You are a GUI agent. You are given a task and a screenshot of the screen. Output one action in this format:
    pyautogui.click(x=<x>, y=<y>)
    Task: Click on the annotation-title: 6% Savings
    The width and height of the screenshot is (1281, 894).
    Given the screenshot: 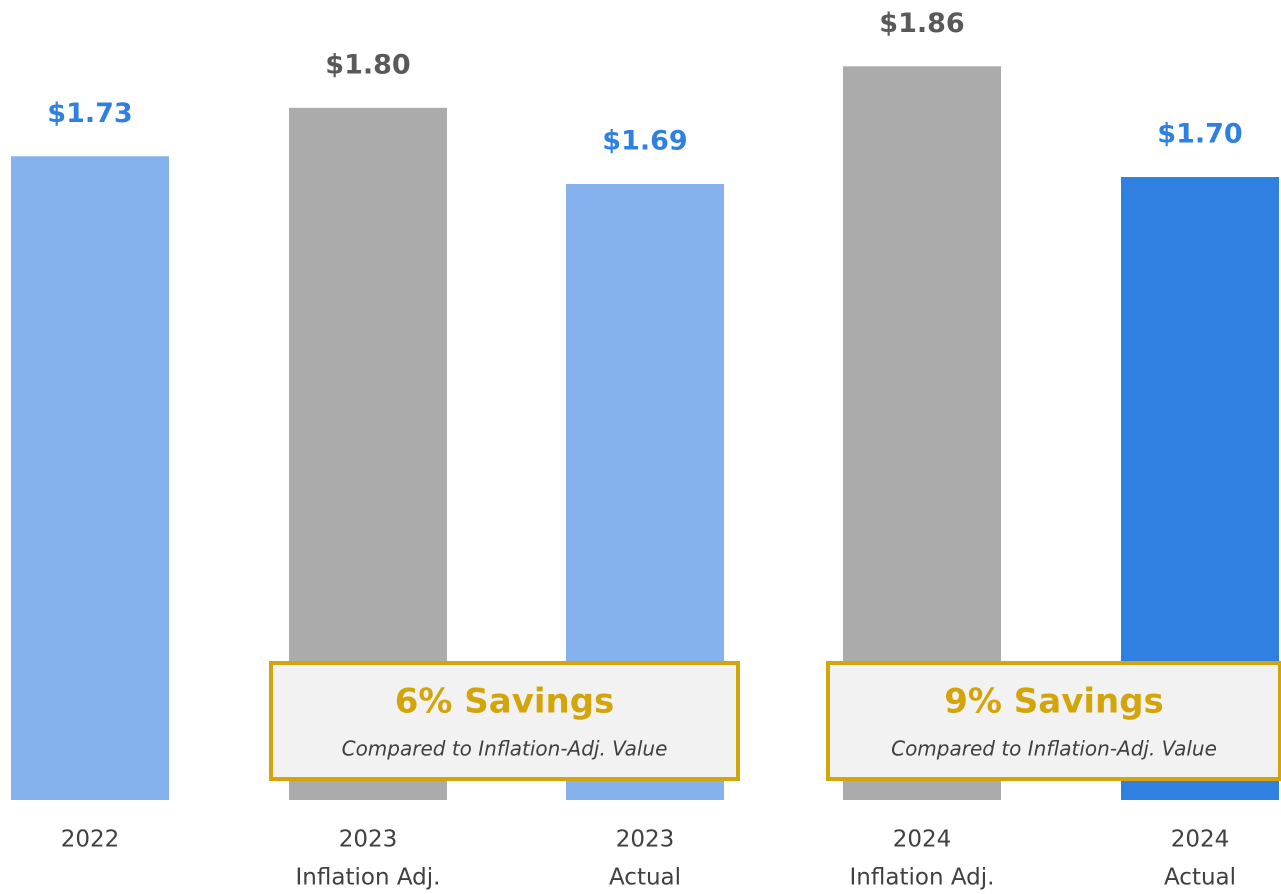 What is the action you would take?
    pyautogui.click(x=505, y=702)
    